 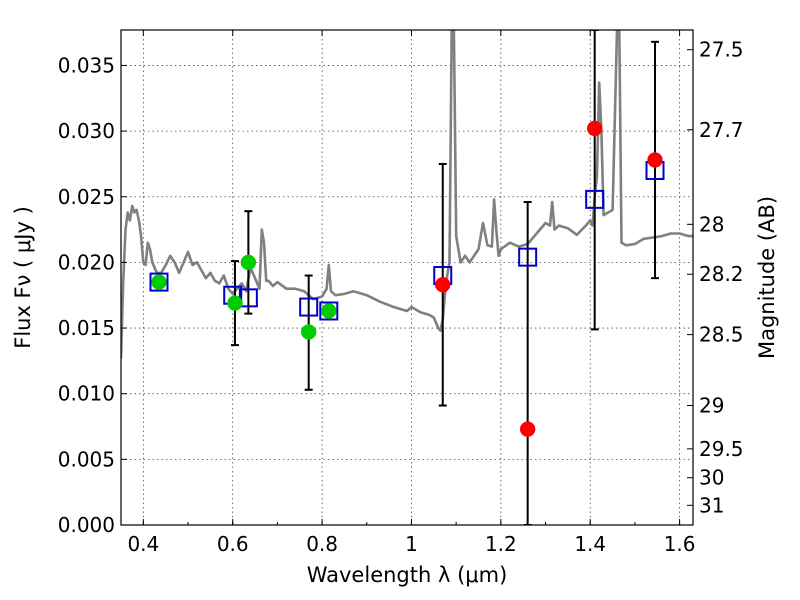 What do you see at coordinates (23, 277) in the screenshot?
I see `y-axis-title: Flux Fν ( μJy )` at bounding box center [23, 277].